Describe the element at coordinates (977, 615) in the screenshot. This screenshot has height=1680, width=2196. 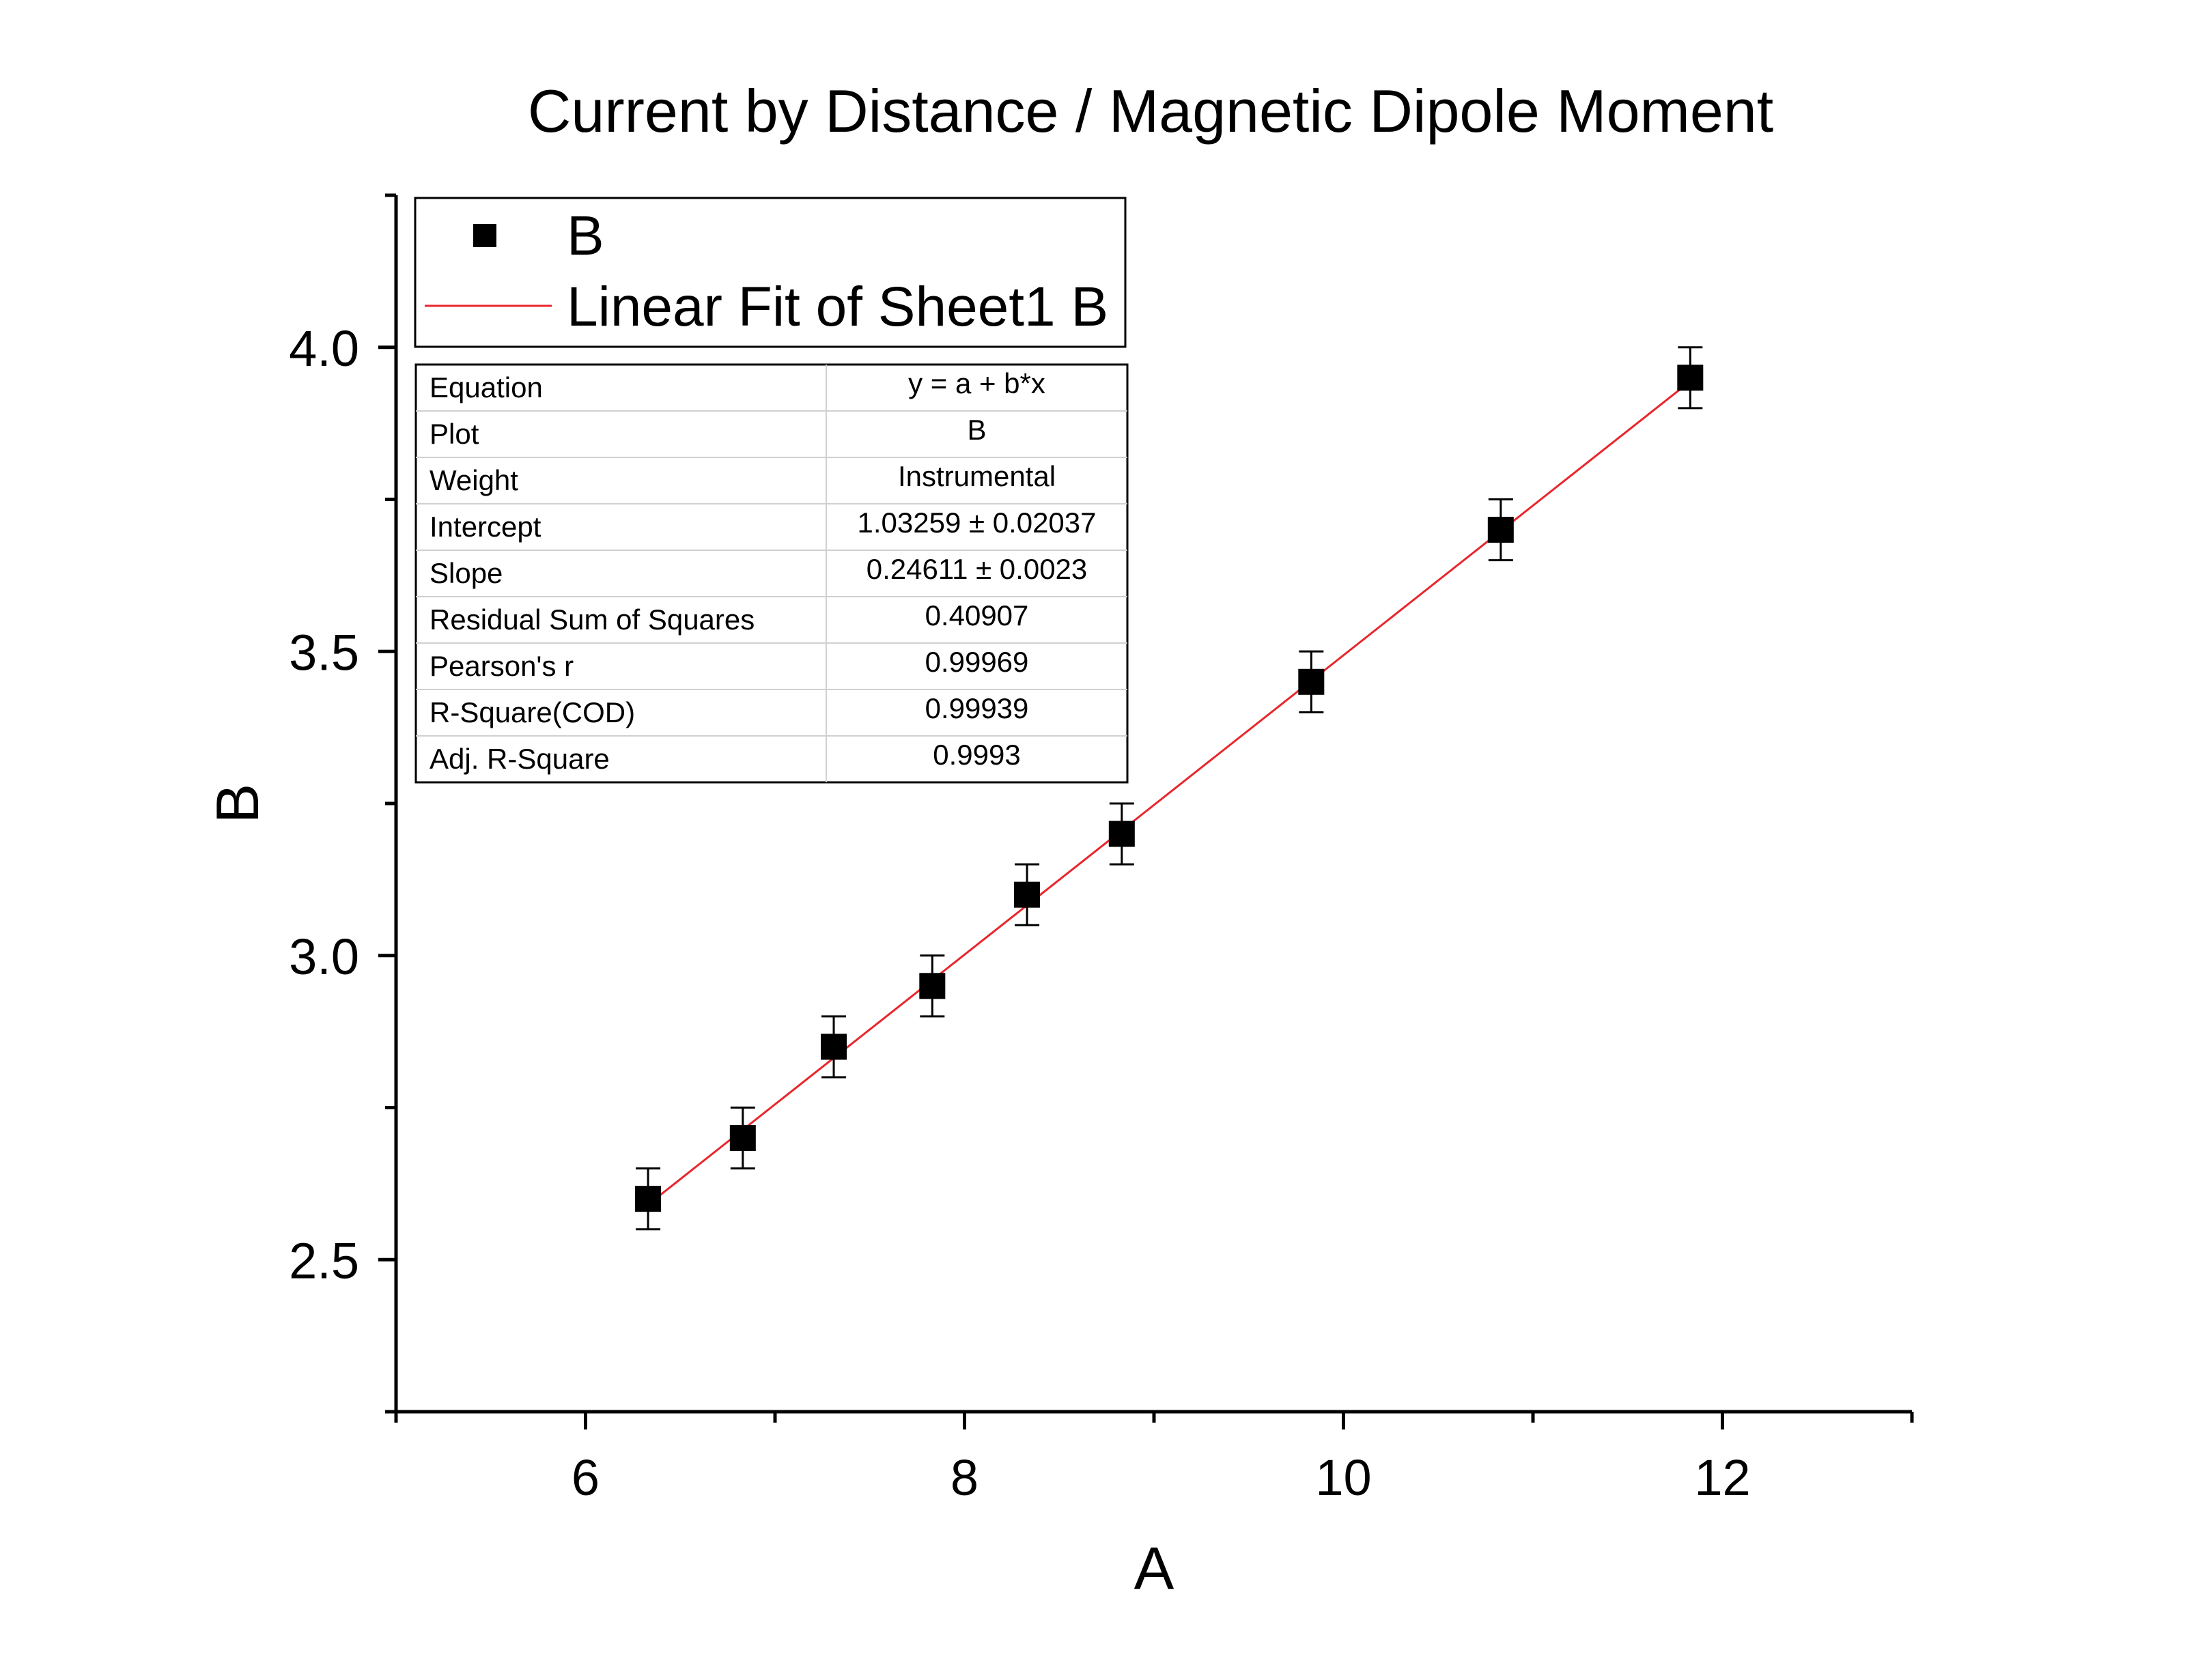
I see `table-row-value: 0.40907` at that location.